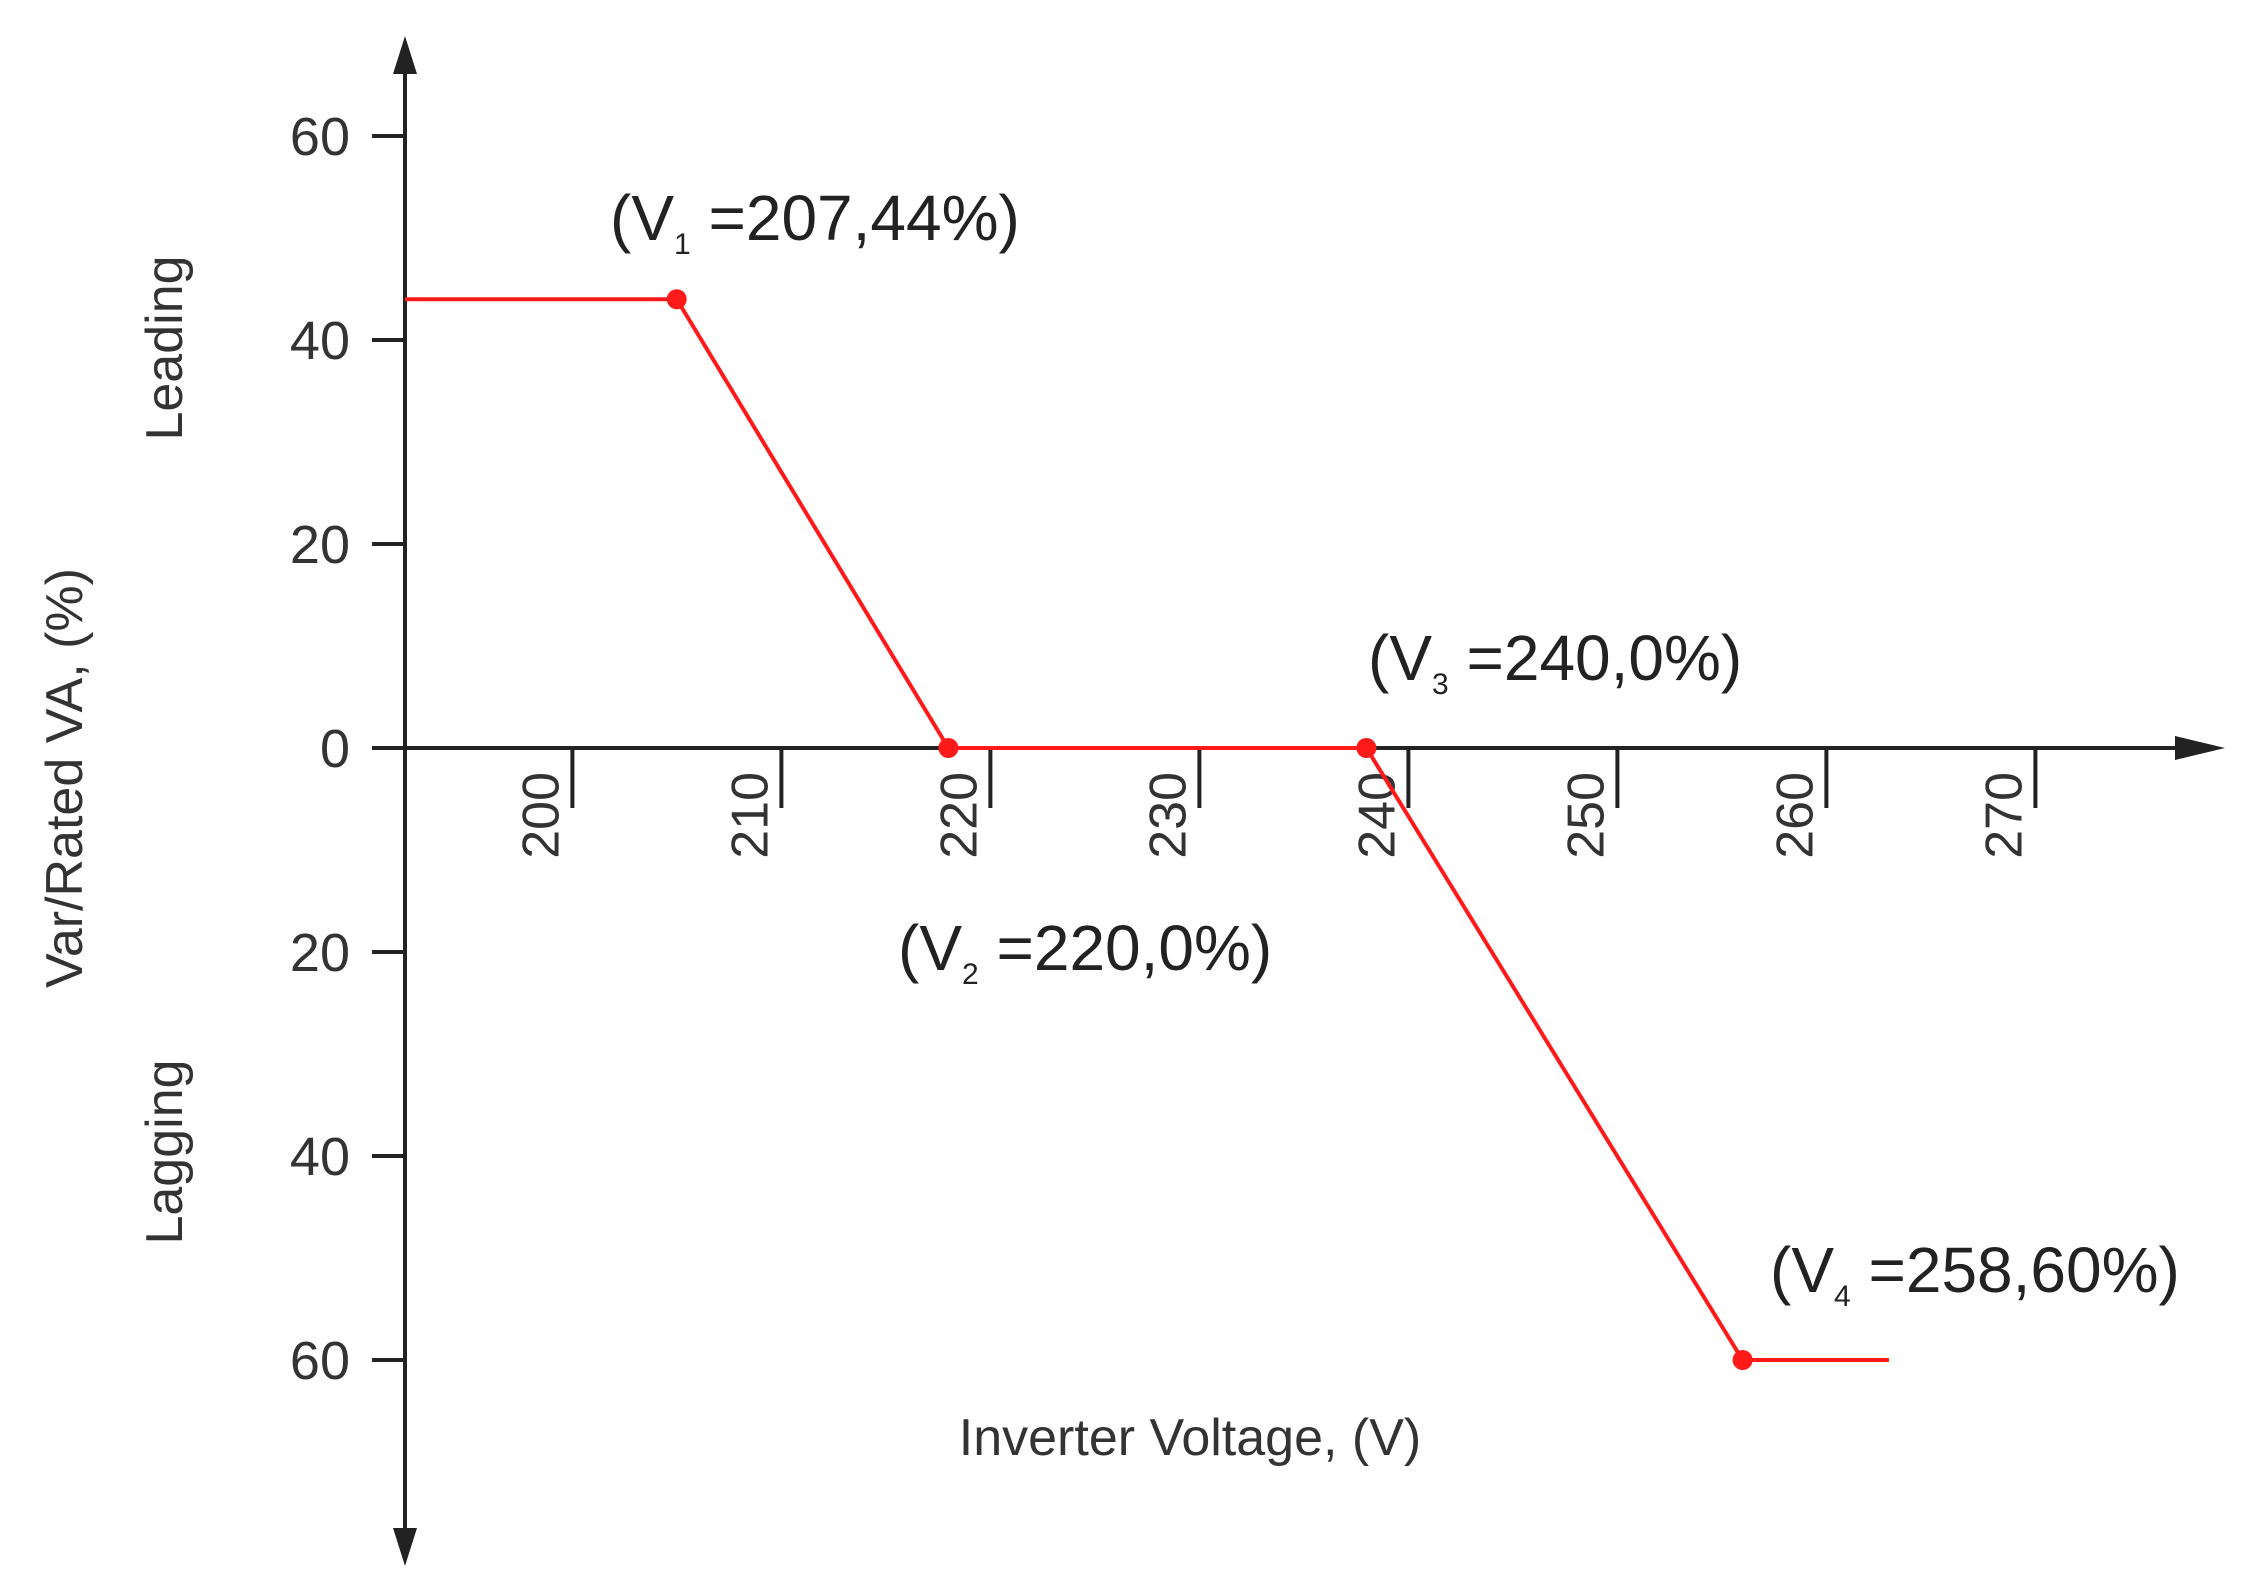 The width and height of the screenshot is (2257, 1594). What do you see at coordinates (2200, 748) in the screenshot?
I see `x-axis-arrow-right-icon` at bounding box center [2200, 748].